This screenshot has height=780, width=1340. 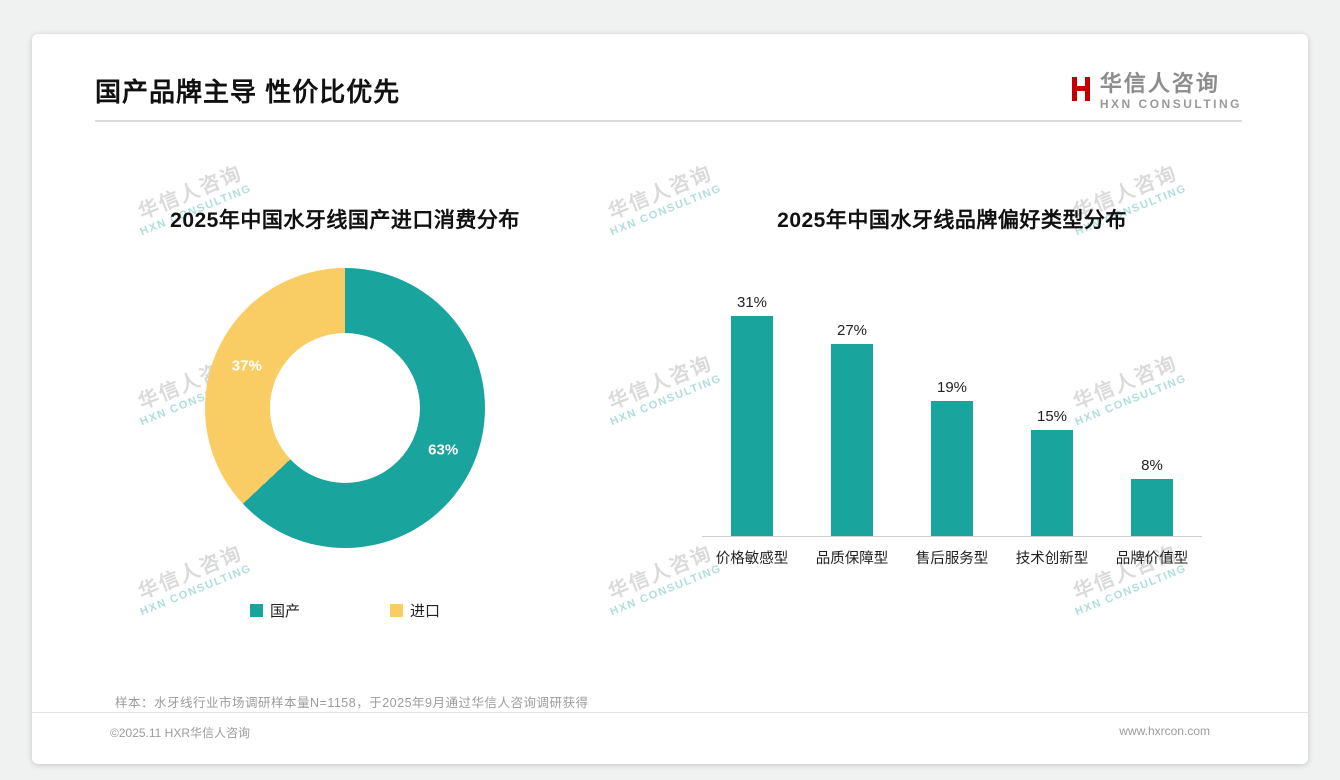 I want to click on page-title: 国产品牌主导 性价比优先, so click(x=248, y=92).